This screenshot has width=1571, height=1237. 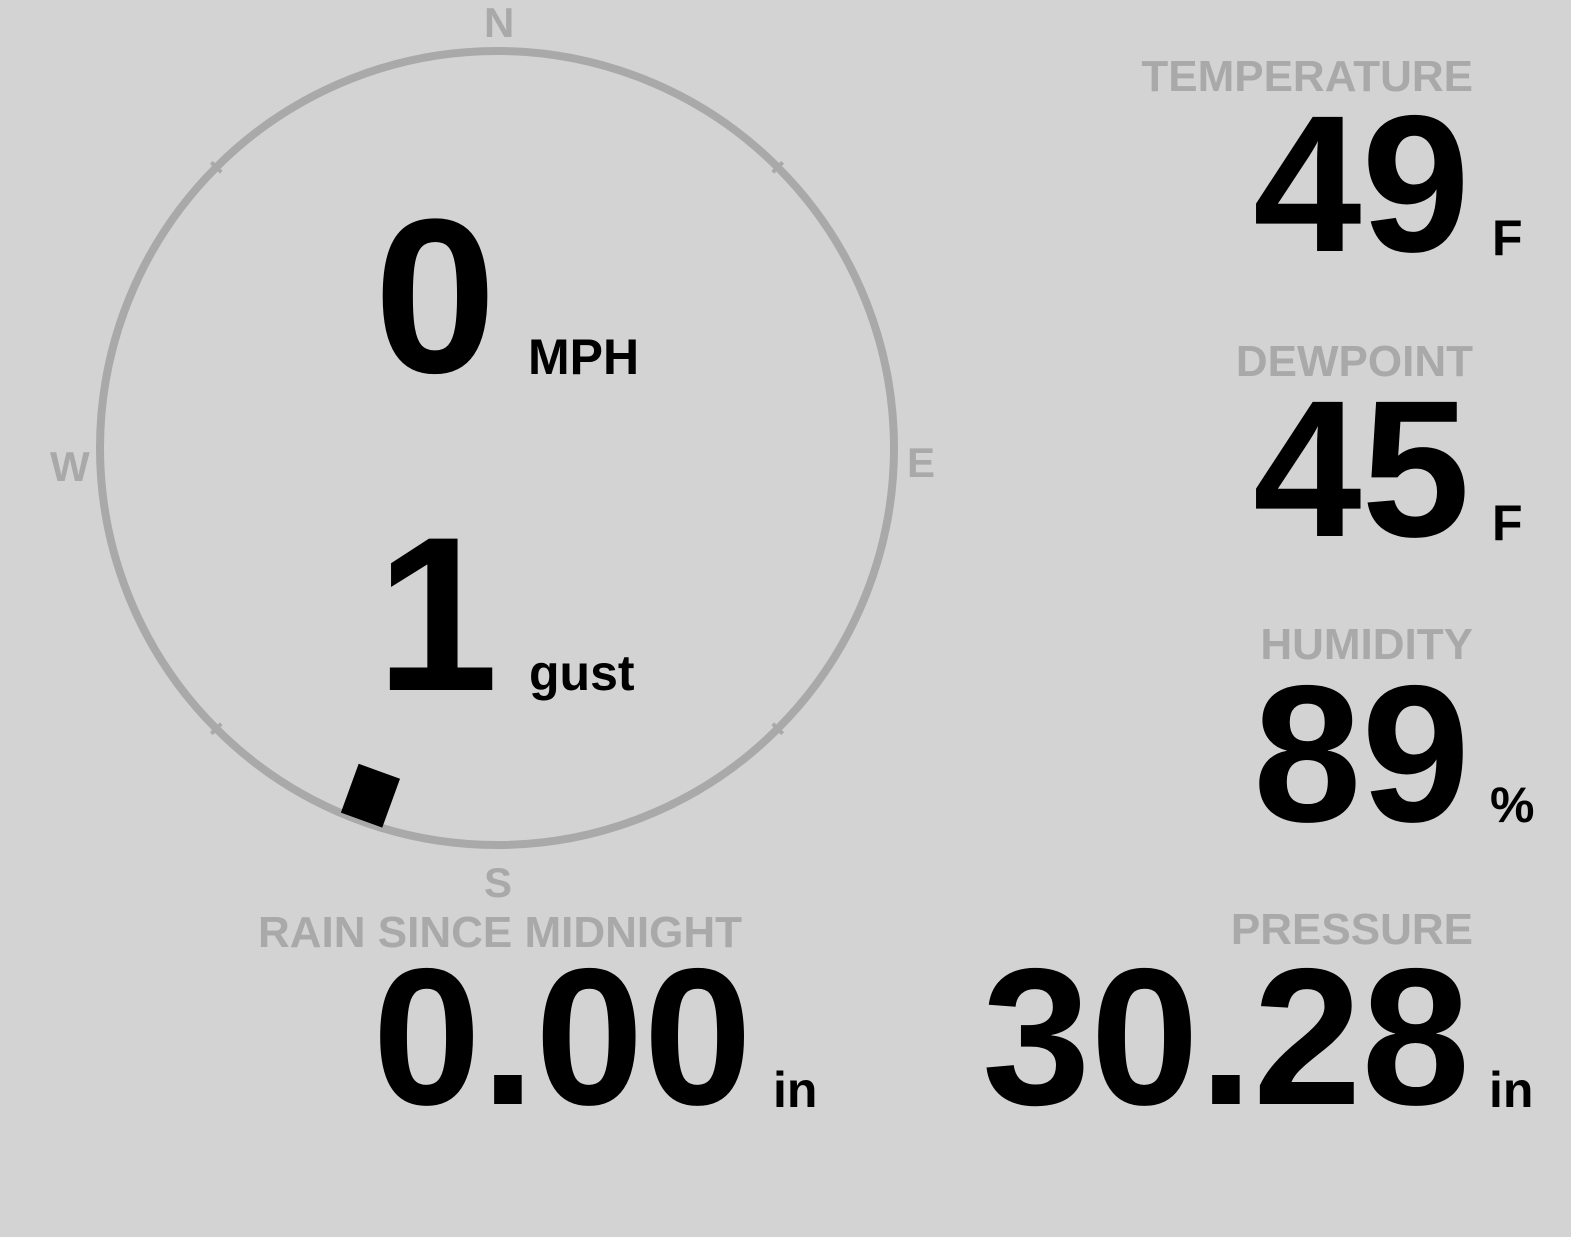 I want to click on dewpoint-value: 45, so click(x=1361, y=469).